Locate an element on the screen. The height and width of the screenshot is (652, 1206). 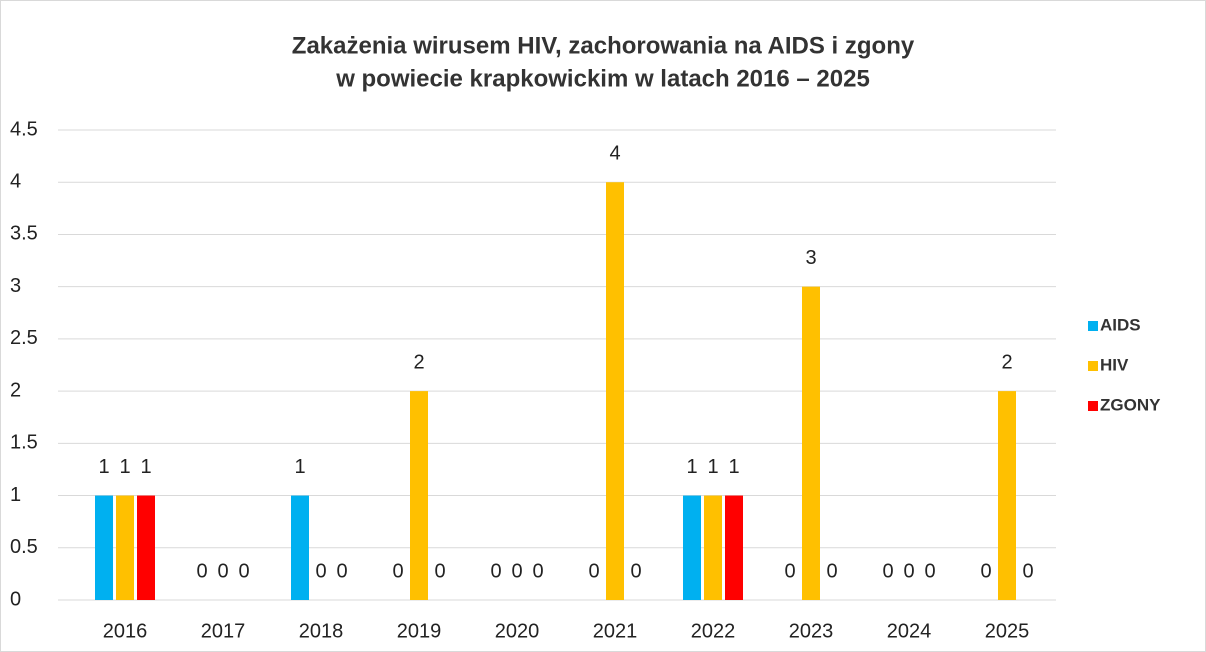
data-label: 4 is located at coordinates (614, 154).